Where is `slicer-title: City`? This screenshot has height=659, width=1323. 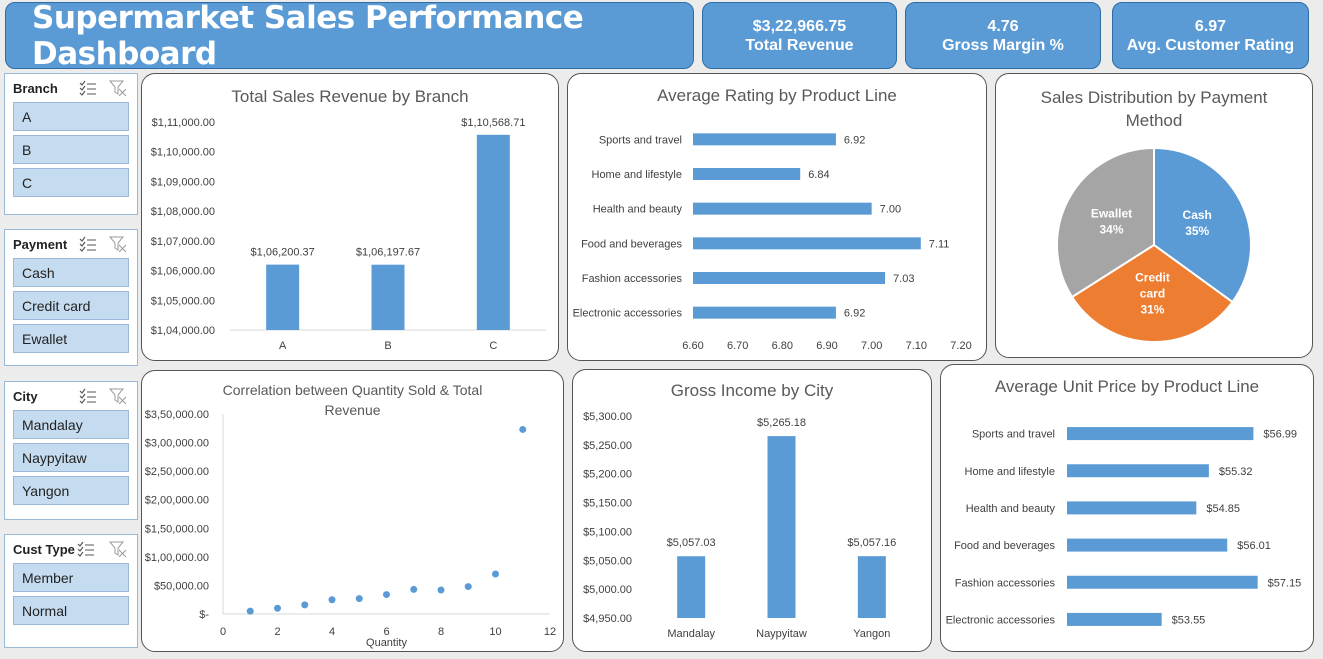
slicer-title: City is located at coordinates (25, 396).